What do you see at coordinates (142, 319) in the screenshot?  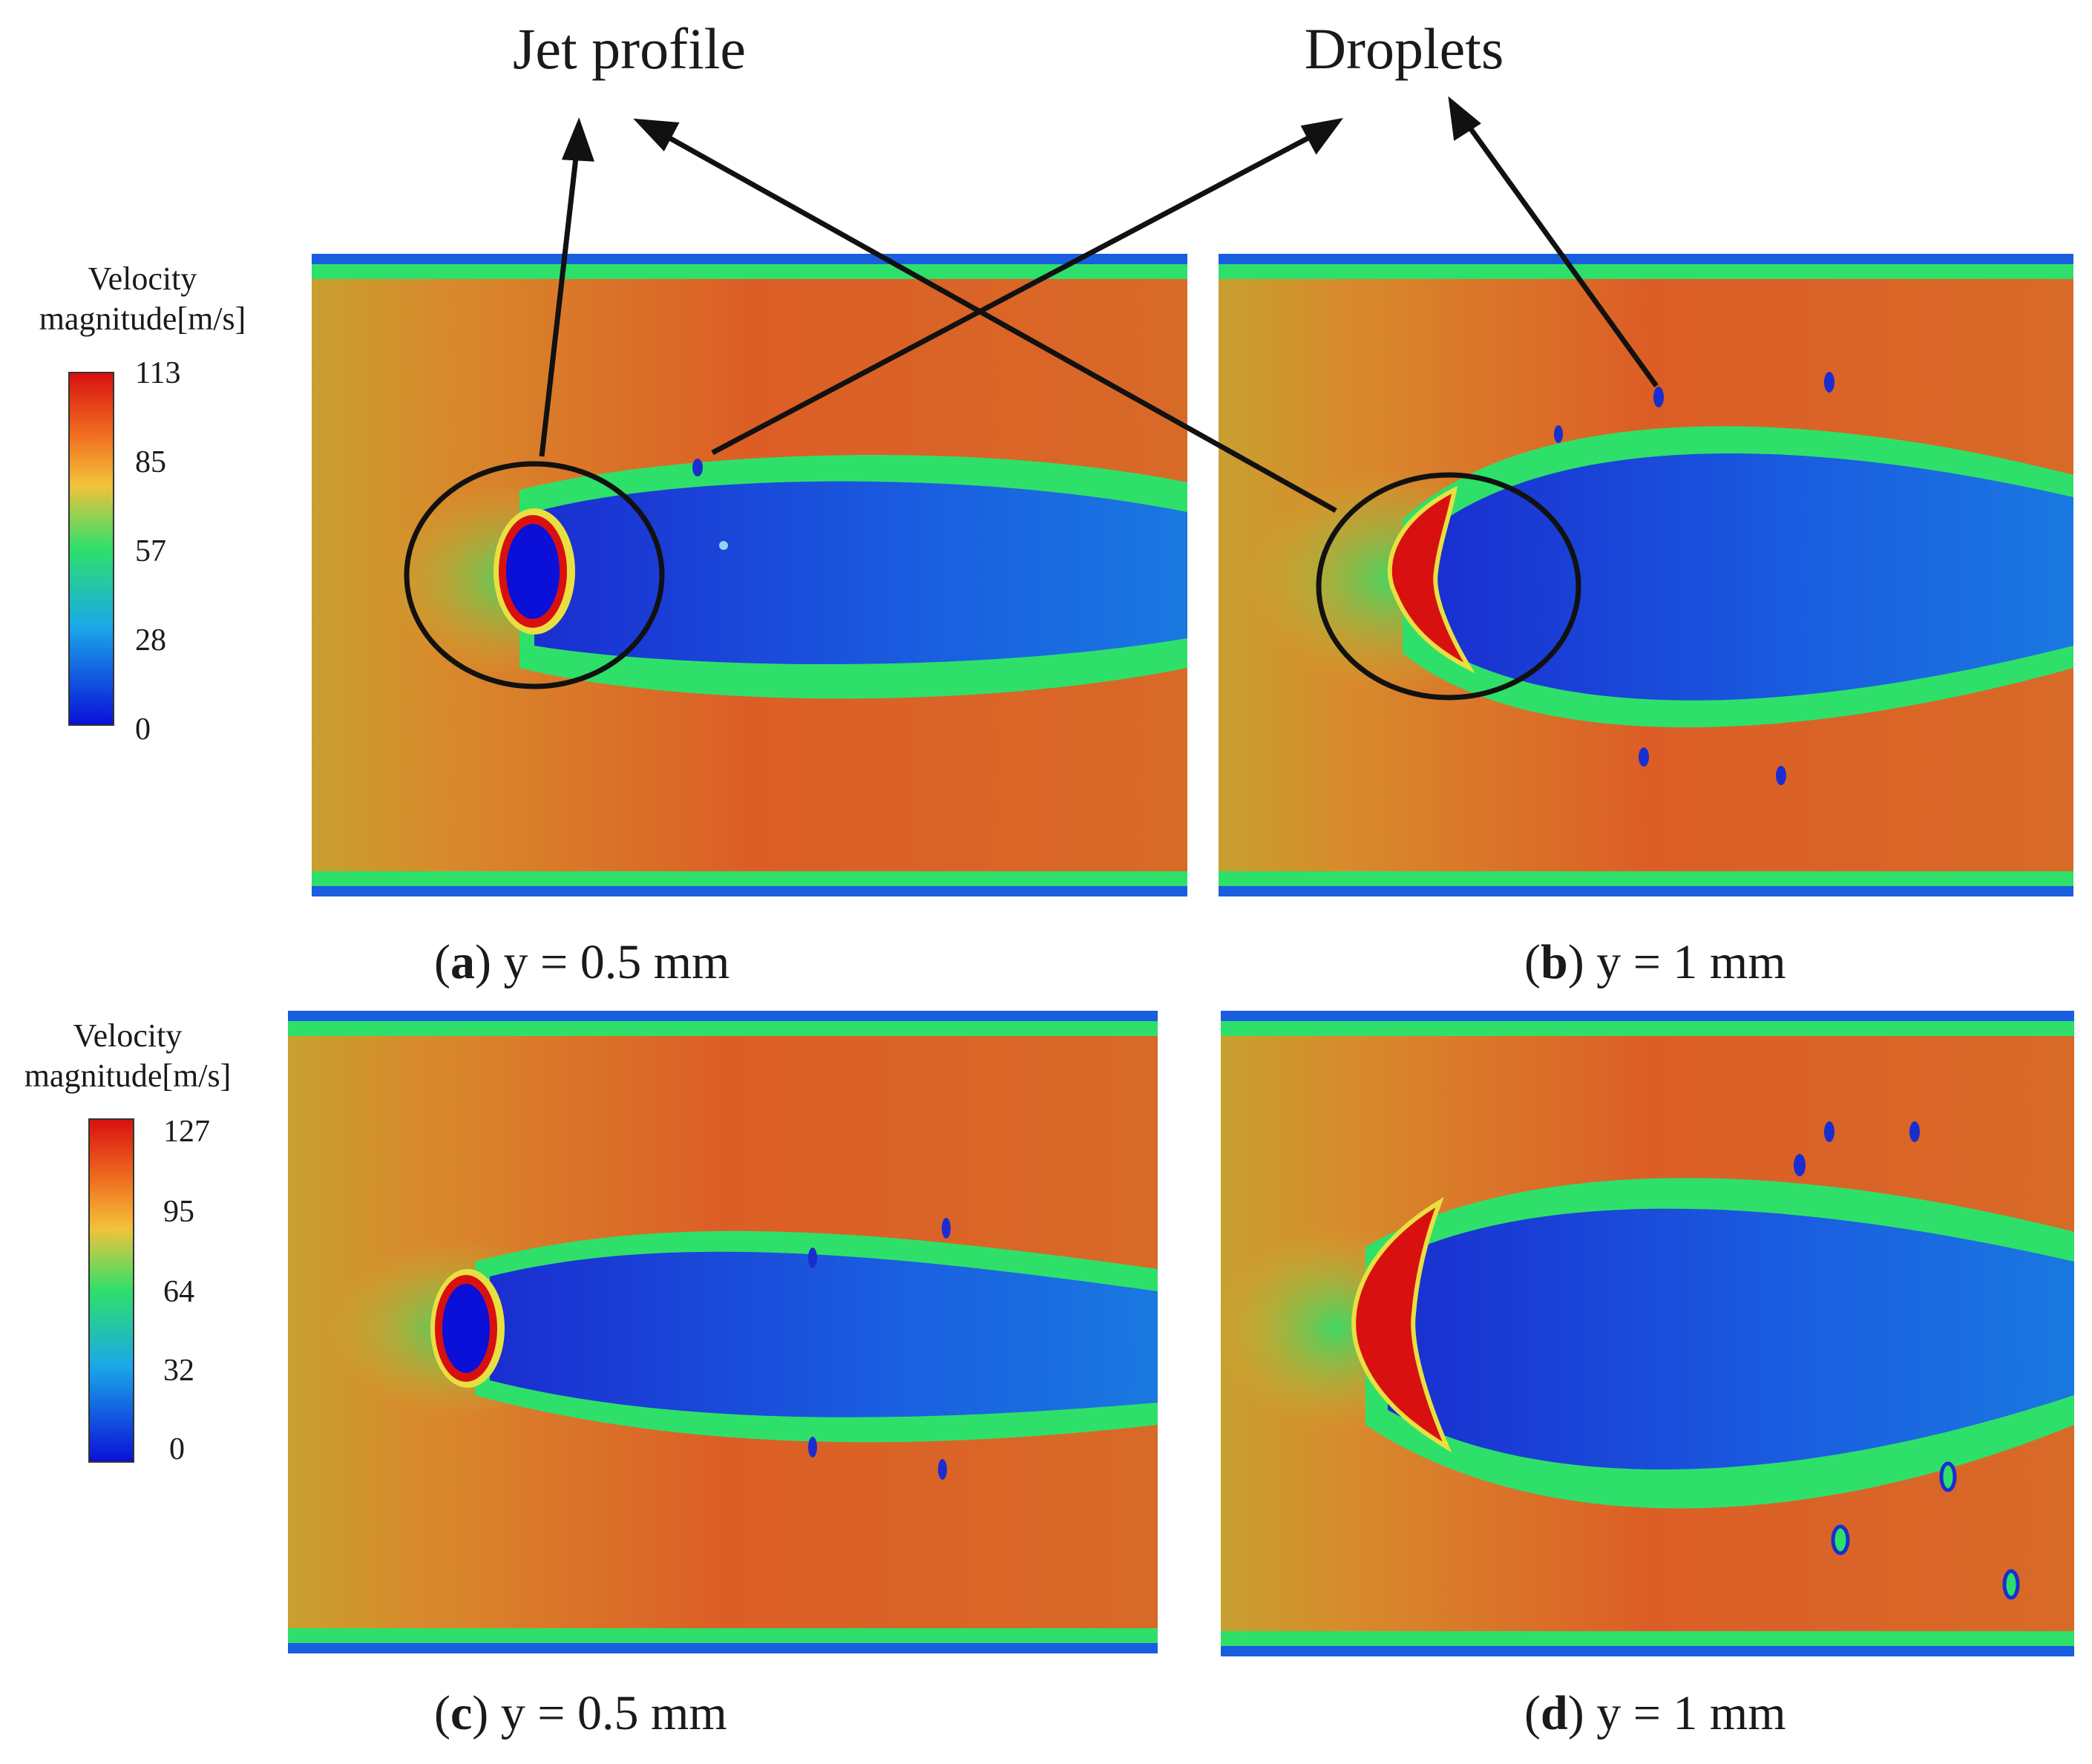 I see `colorbar-top-title-2: magnitude[m/s]` at bounding box center [142, 319].